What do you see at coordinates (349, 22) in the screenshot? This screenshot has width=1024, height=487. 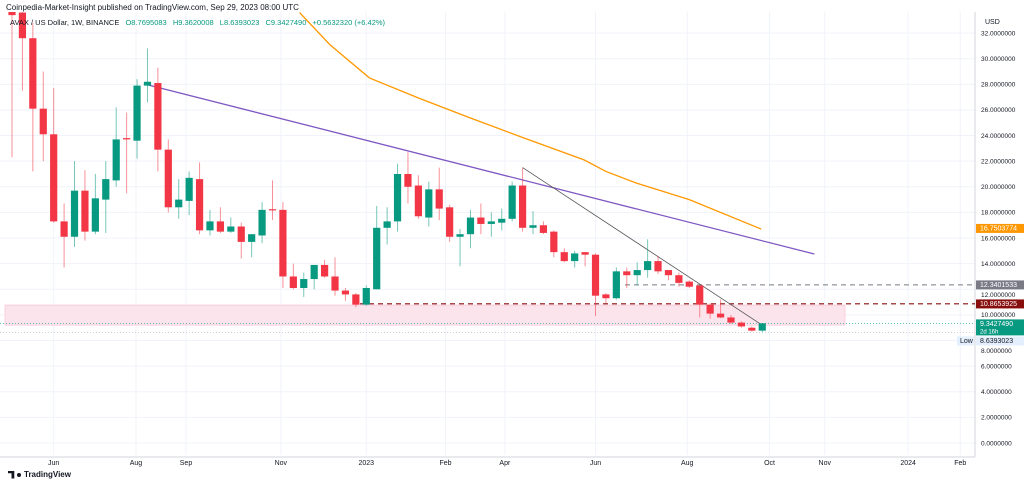 I see `ohlc-change: +0.5632320 (+6.42%)` at bounding box center [349, 22].